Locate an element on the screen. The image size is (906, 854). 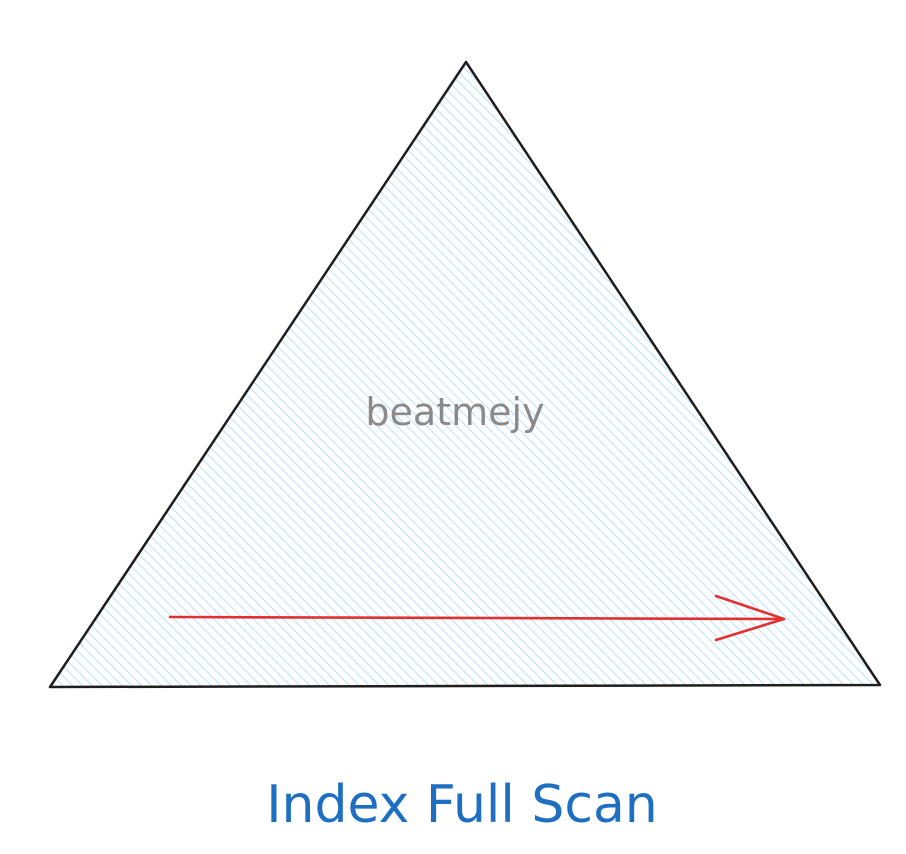
arrow-head is located at coordinates (750, 618).